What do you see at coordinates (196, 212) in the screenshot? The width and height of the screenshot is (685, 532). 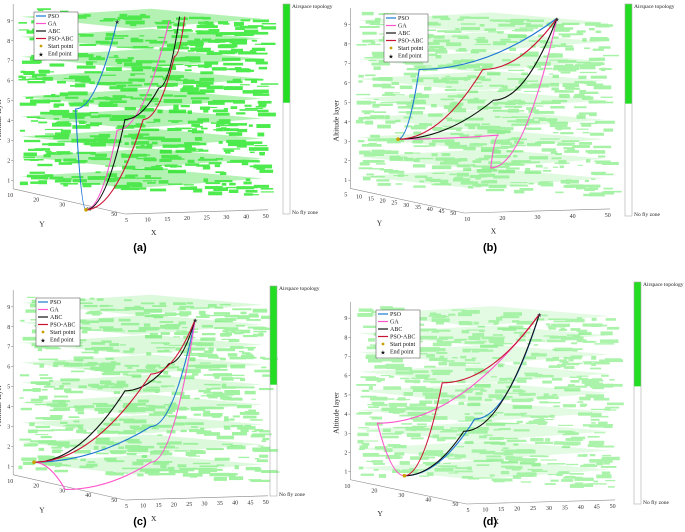 I see `x-axis-line` at bounding box center [196, 212].